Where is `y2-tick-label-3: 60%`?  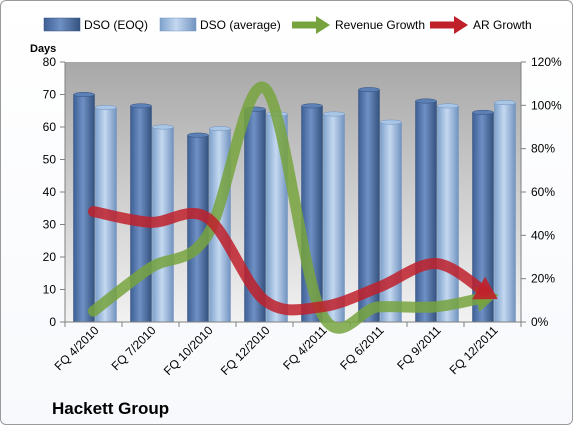 y2-tick-label-3: 60% is located at coordinates (543, 192).